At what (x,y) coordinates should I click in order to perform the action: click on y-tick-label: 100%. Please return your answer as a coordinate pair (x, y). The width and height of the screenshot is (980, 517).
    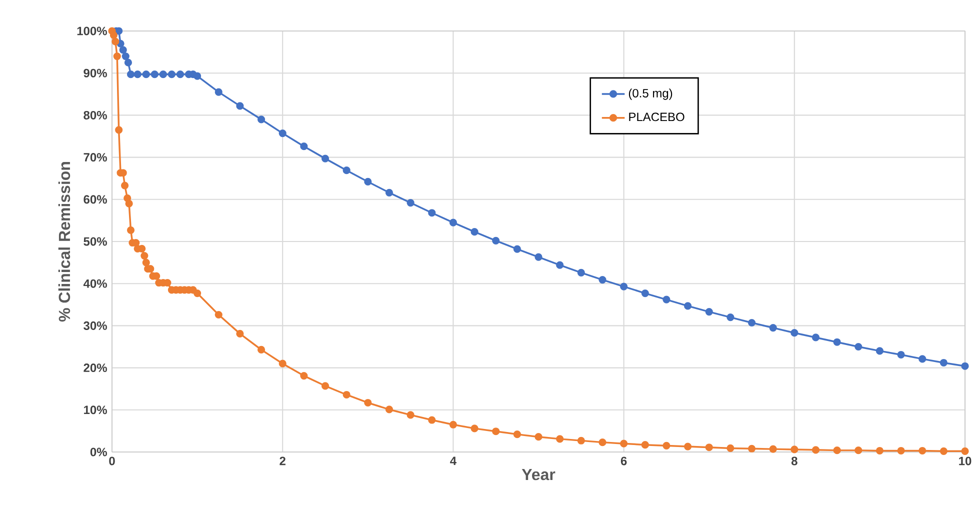
    Looking at the image, I should click on (92, 31).